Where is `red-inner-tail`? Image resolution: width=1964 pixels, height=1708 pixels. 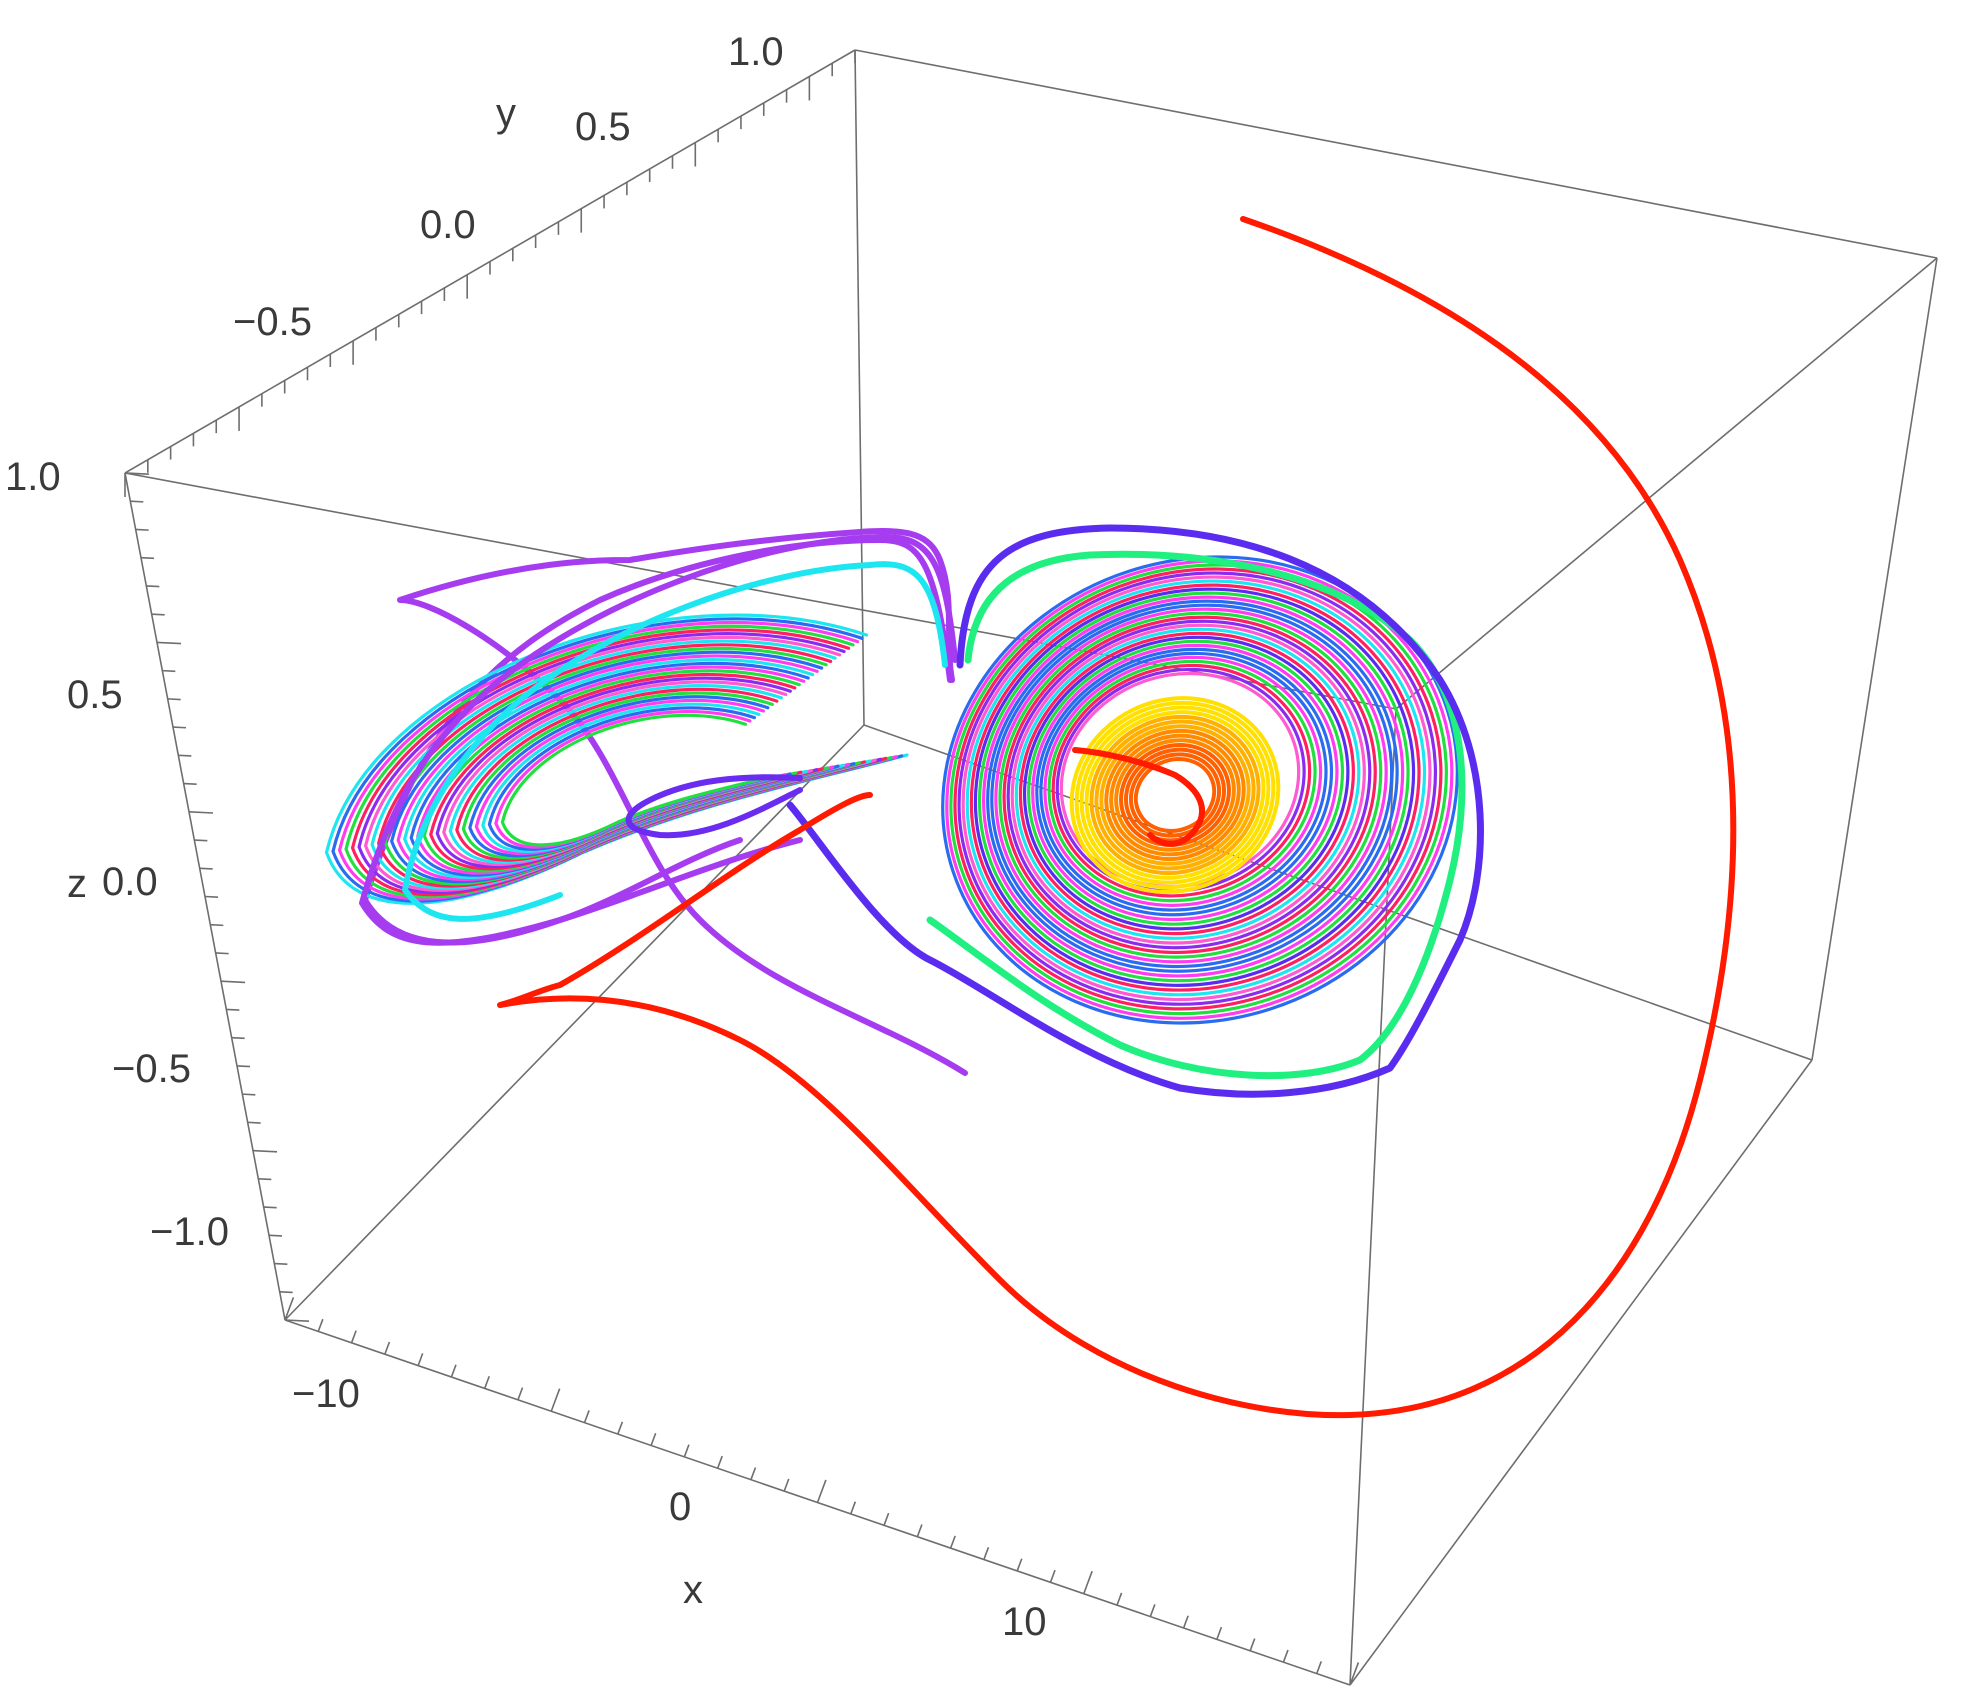
red-inner-tail is located at coordinates (1139, 797).